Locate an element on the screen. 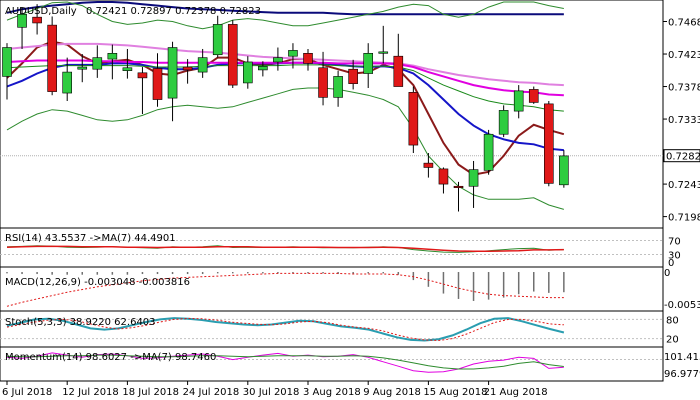  stoch-d-line is located at coordinates (285, 329).